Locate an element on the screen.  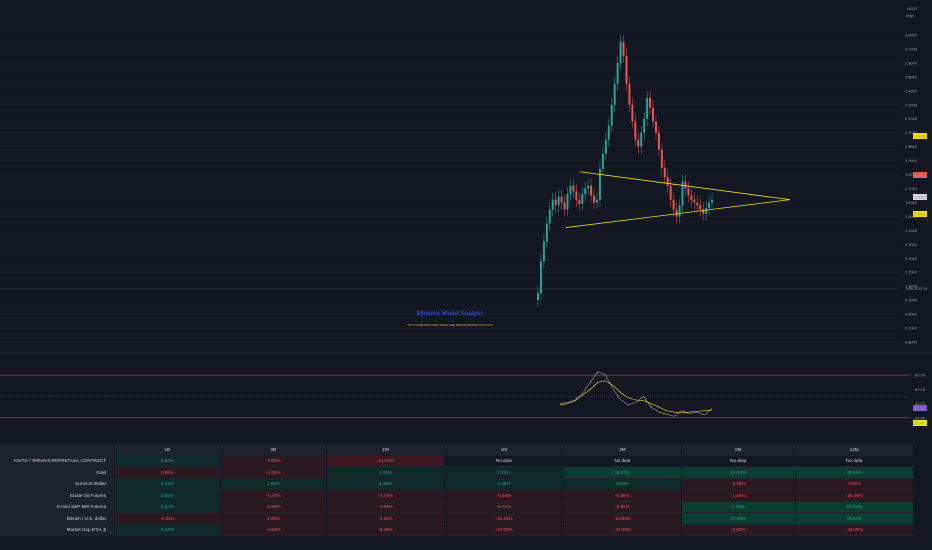
table-header-7: 12M is located at coordinates (854, 450).